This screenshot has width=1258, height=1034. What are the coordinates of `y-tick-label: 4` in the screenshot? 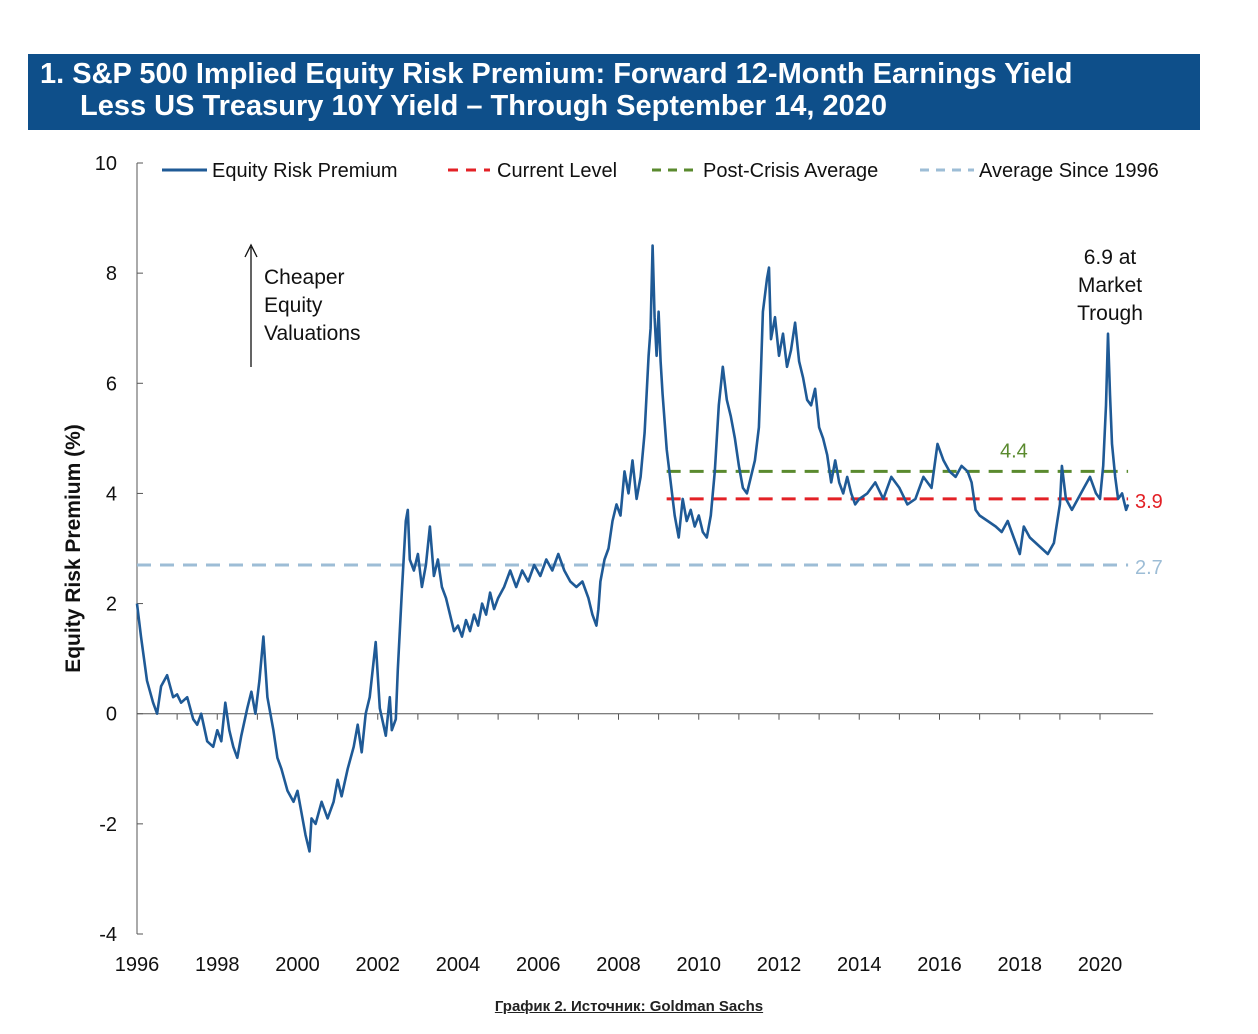 It's located at (111, 494).